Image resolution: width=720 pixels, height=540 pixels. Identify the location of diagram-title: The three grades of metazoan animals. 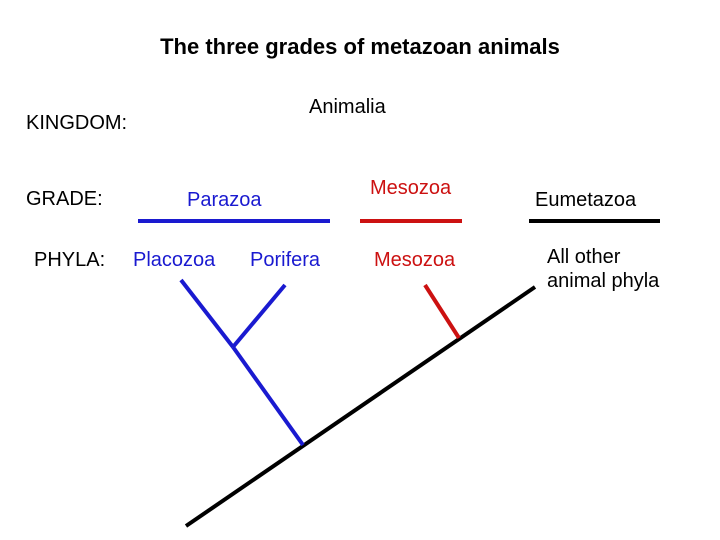
(360, 46).